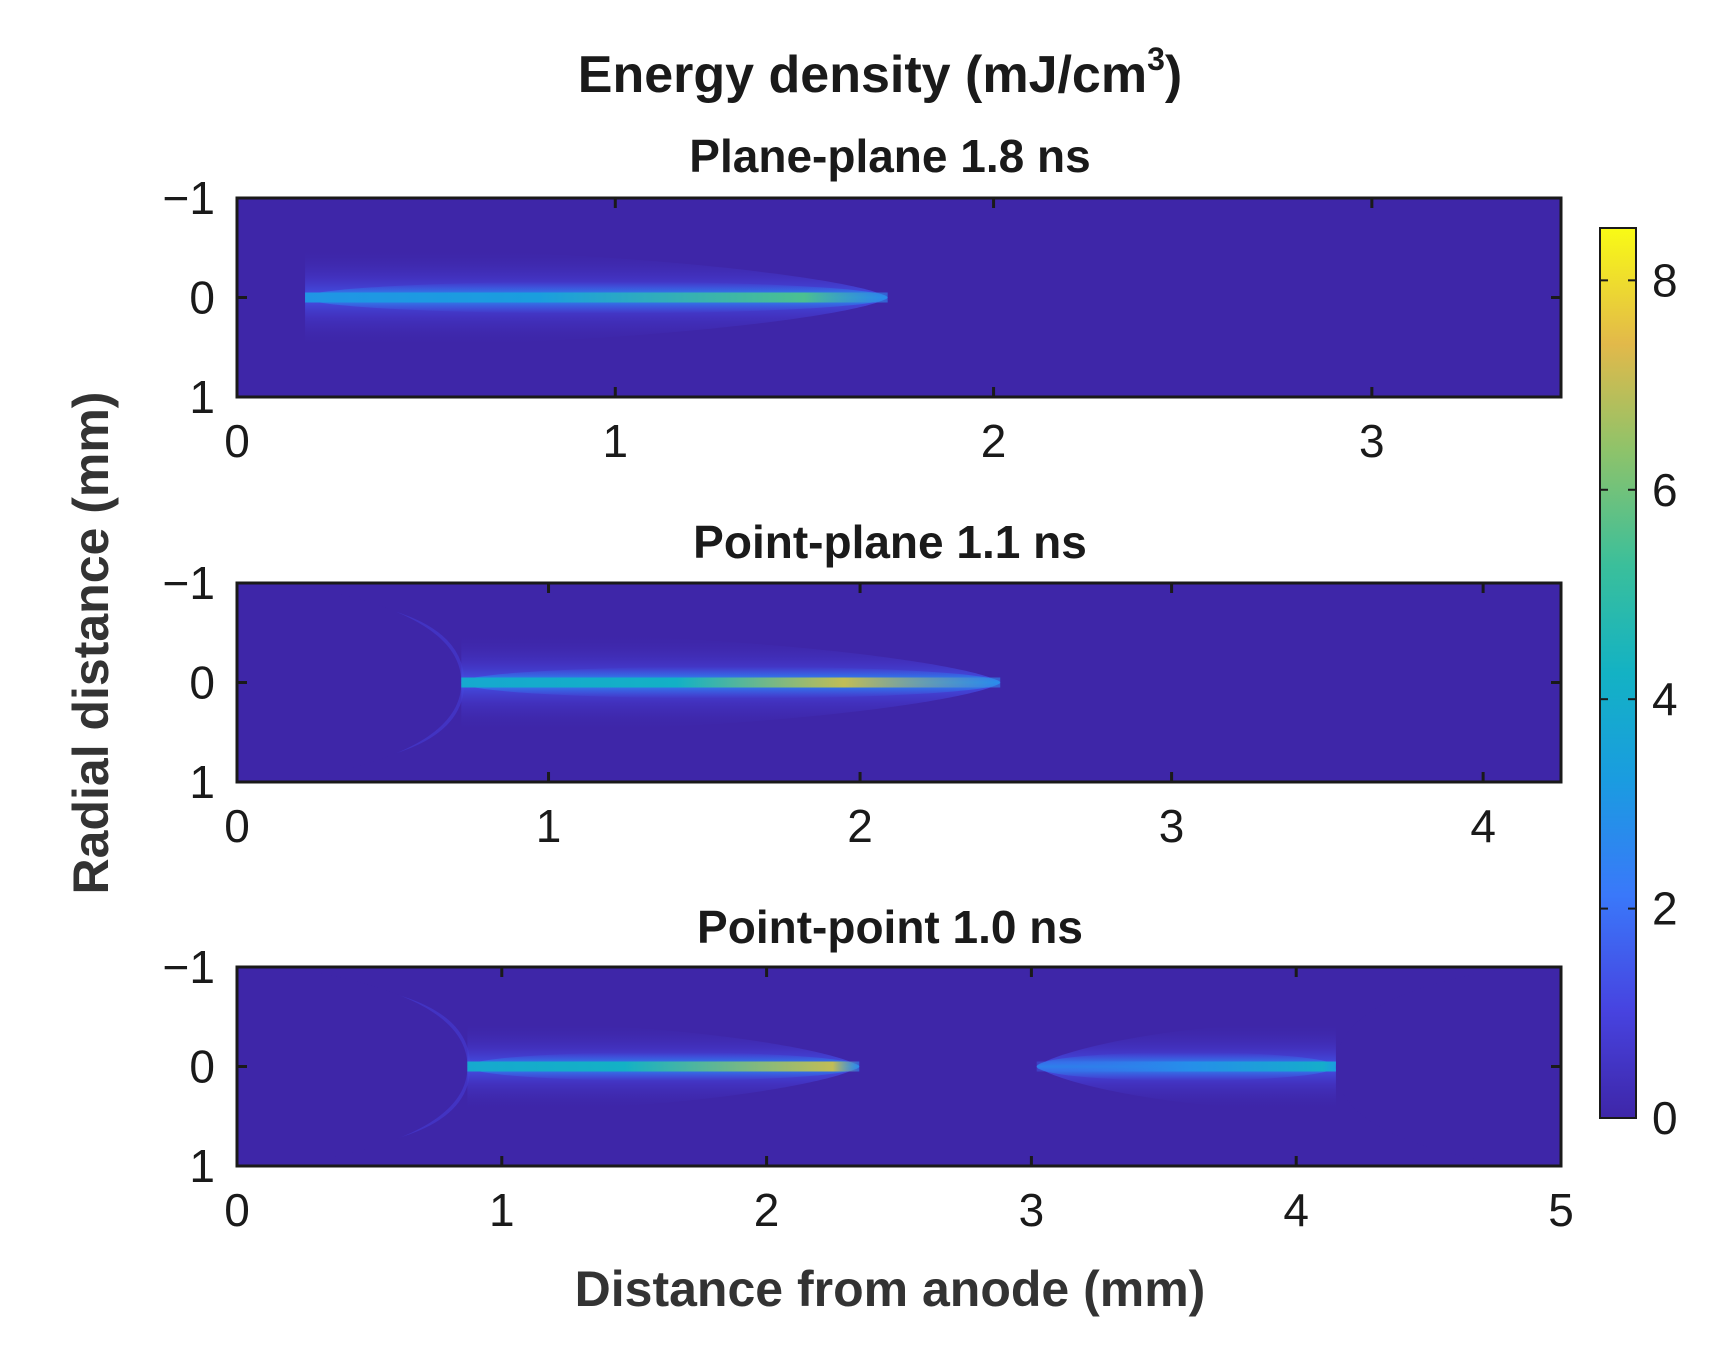 The image size is (1719, 1345). Describe the element at coordinates (890, 1289) in the screenshot. I see `x-axis-label: Distance from anode (mm)` at that location.